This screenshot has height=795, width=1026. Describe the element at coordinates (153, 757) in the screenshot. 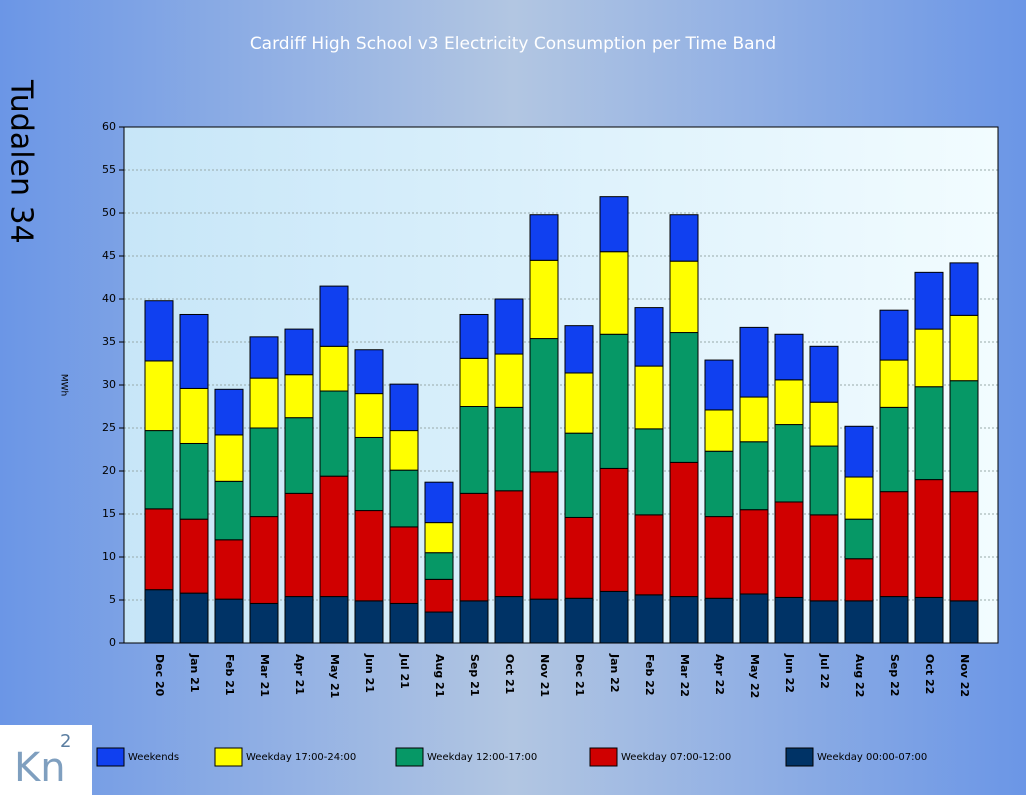

I see `legend-label: Weekends` at that location.